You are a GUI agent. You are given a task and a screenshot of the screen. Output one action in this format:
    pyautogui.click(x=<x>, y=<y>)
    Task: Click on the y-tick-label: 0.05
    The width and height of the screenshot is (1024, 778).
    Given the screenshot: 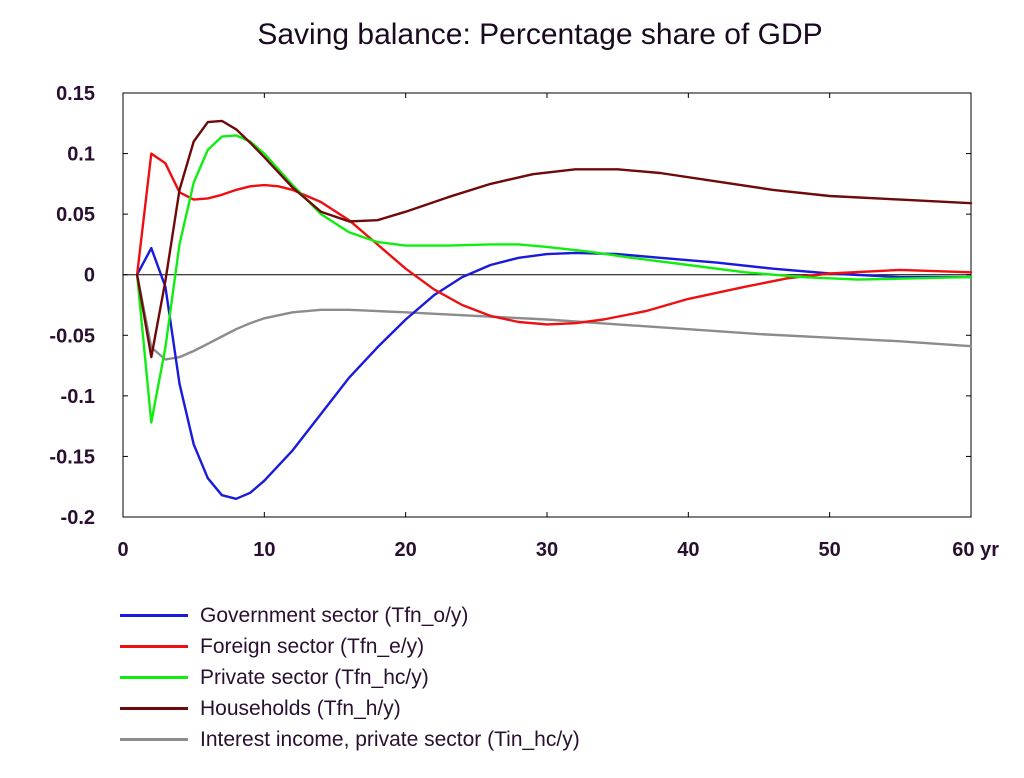 What is the action you would take?
    pyautogui.click(x=75, y=215)
    